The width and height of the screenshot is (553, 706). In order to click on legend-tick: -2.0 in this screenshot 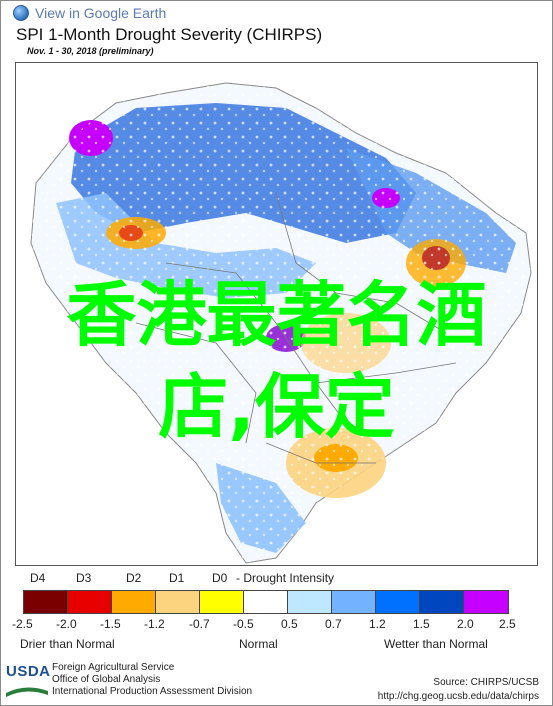, I will do `click(66, 624)`.